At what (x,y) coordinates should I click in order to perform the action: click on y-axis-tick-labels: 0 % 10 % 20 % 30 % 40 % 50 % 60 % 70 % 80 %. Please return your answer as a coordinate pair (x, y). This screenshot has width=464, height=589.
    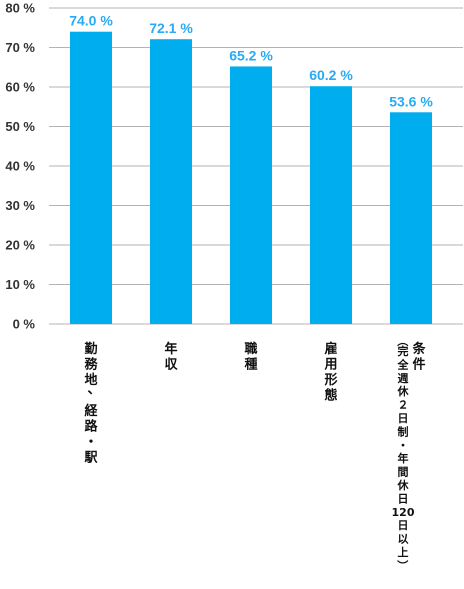
    Looking at the image, I should click on (20, 166).